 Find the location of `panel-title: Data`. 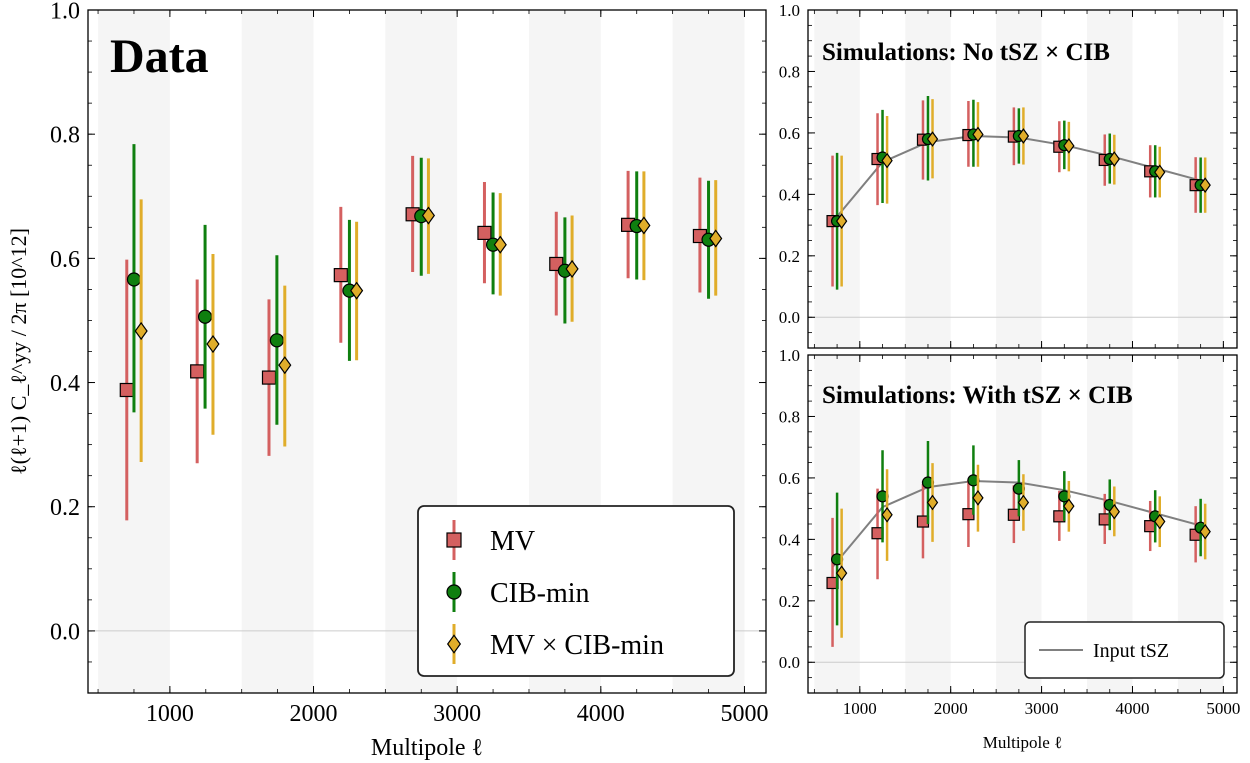

panel-title: Data is located at coordinates (159, 56).